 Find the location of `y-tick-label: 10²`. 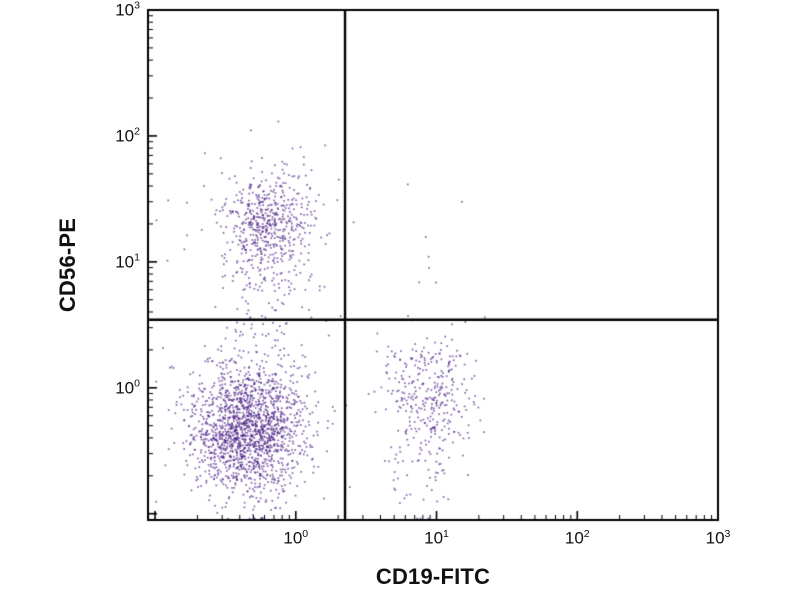

y-tick-label: 10² is located at coordinates (127, 135).